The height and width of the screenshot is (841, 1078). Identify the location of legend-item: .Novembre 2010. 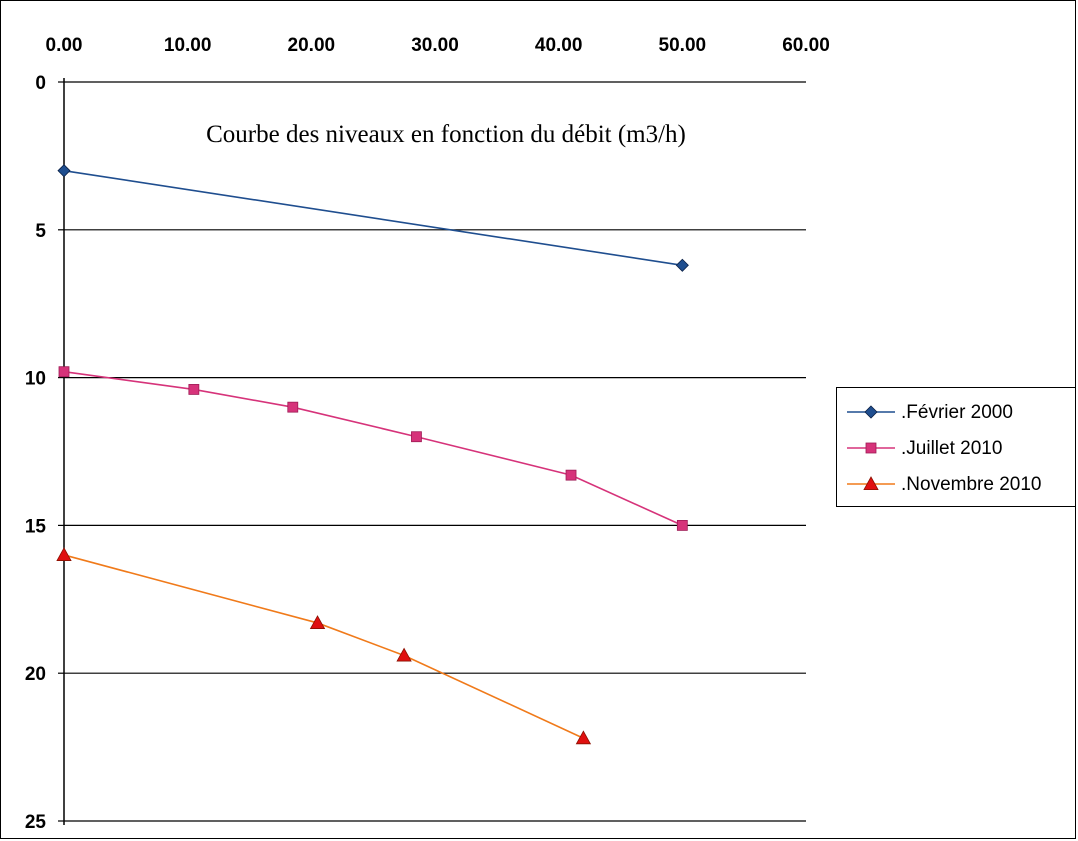
(957, 484).